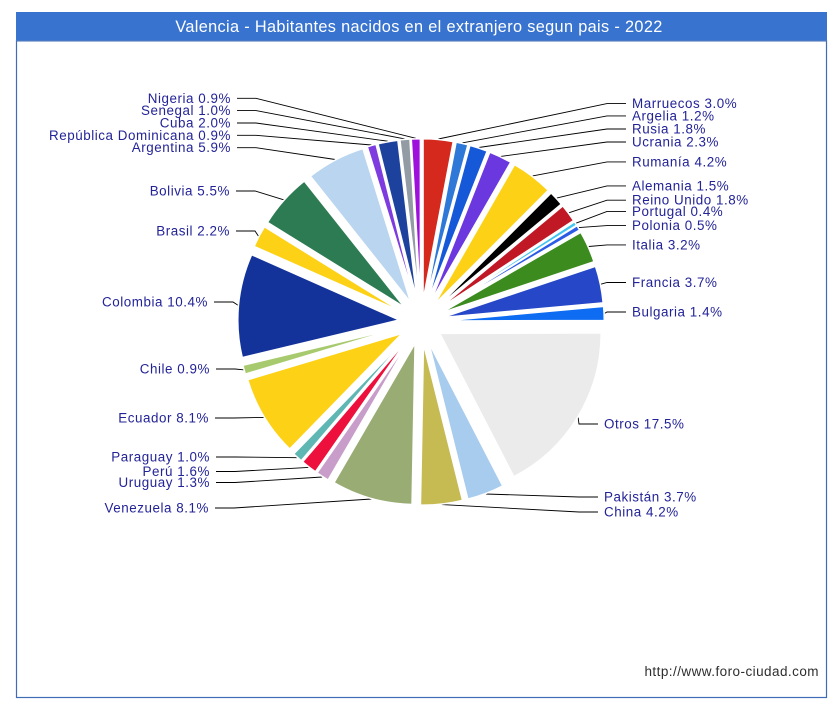  I want to click on svg-text: Pakistán 3.7%, so click(650, 497).